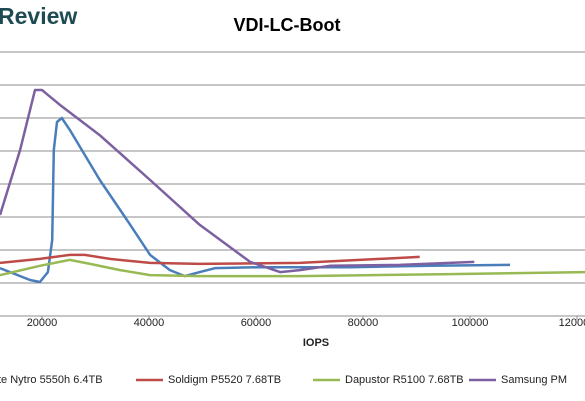 The height and width of the screenshot is (401, 585). Describe the element at coordinates (316, 343) in the screenshot. I see `x-axis-label: IOPS` at that location.